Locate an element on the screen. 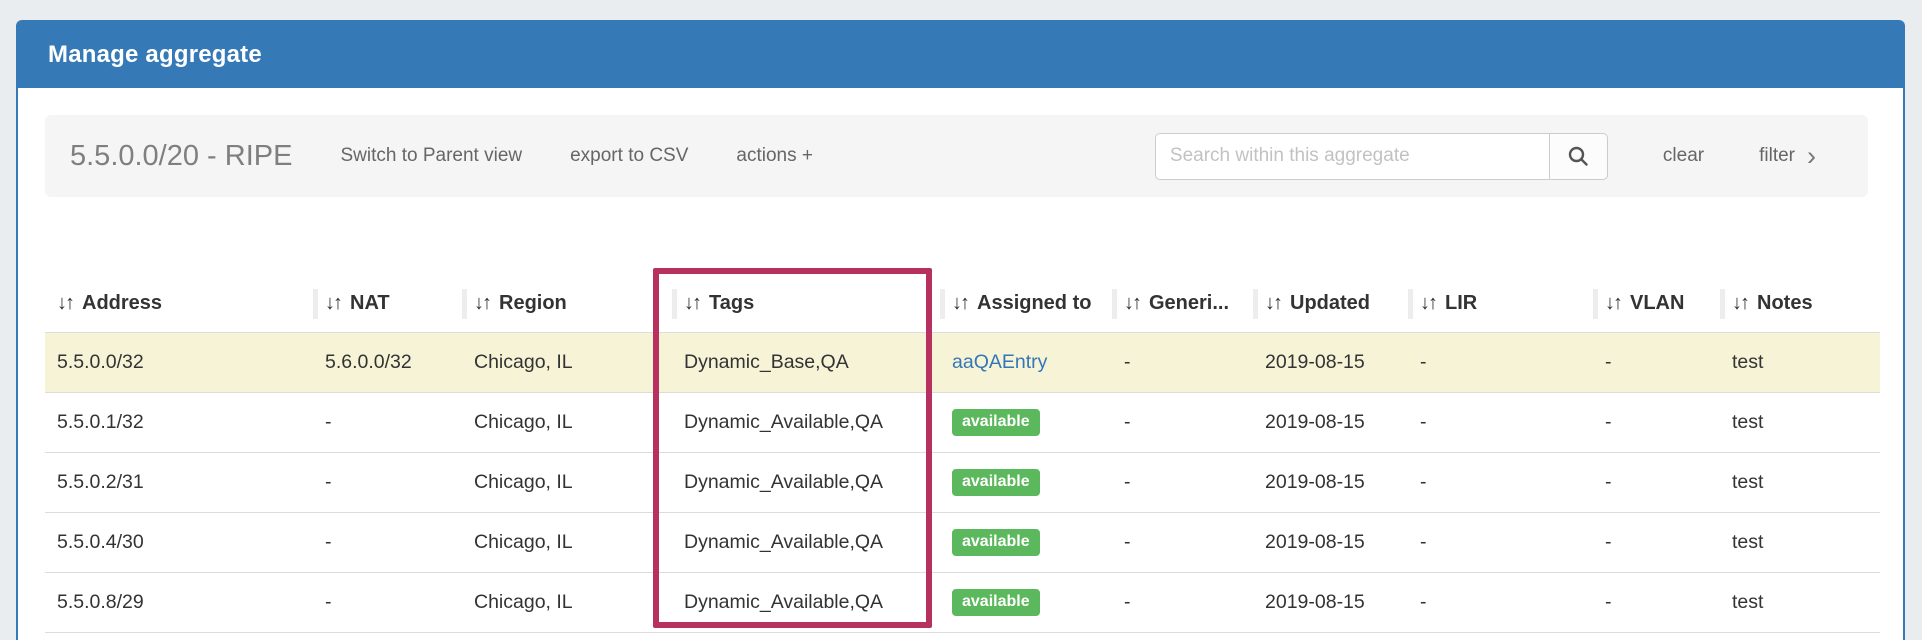  page-title: Manage aggregate is located at coordinates (155, 54).